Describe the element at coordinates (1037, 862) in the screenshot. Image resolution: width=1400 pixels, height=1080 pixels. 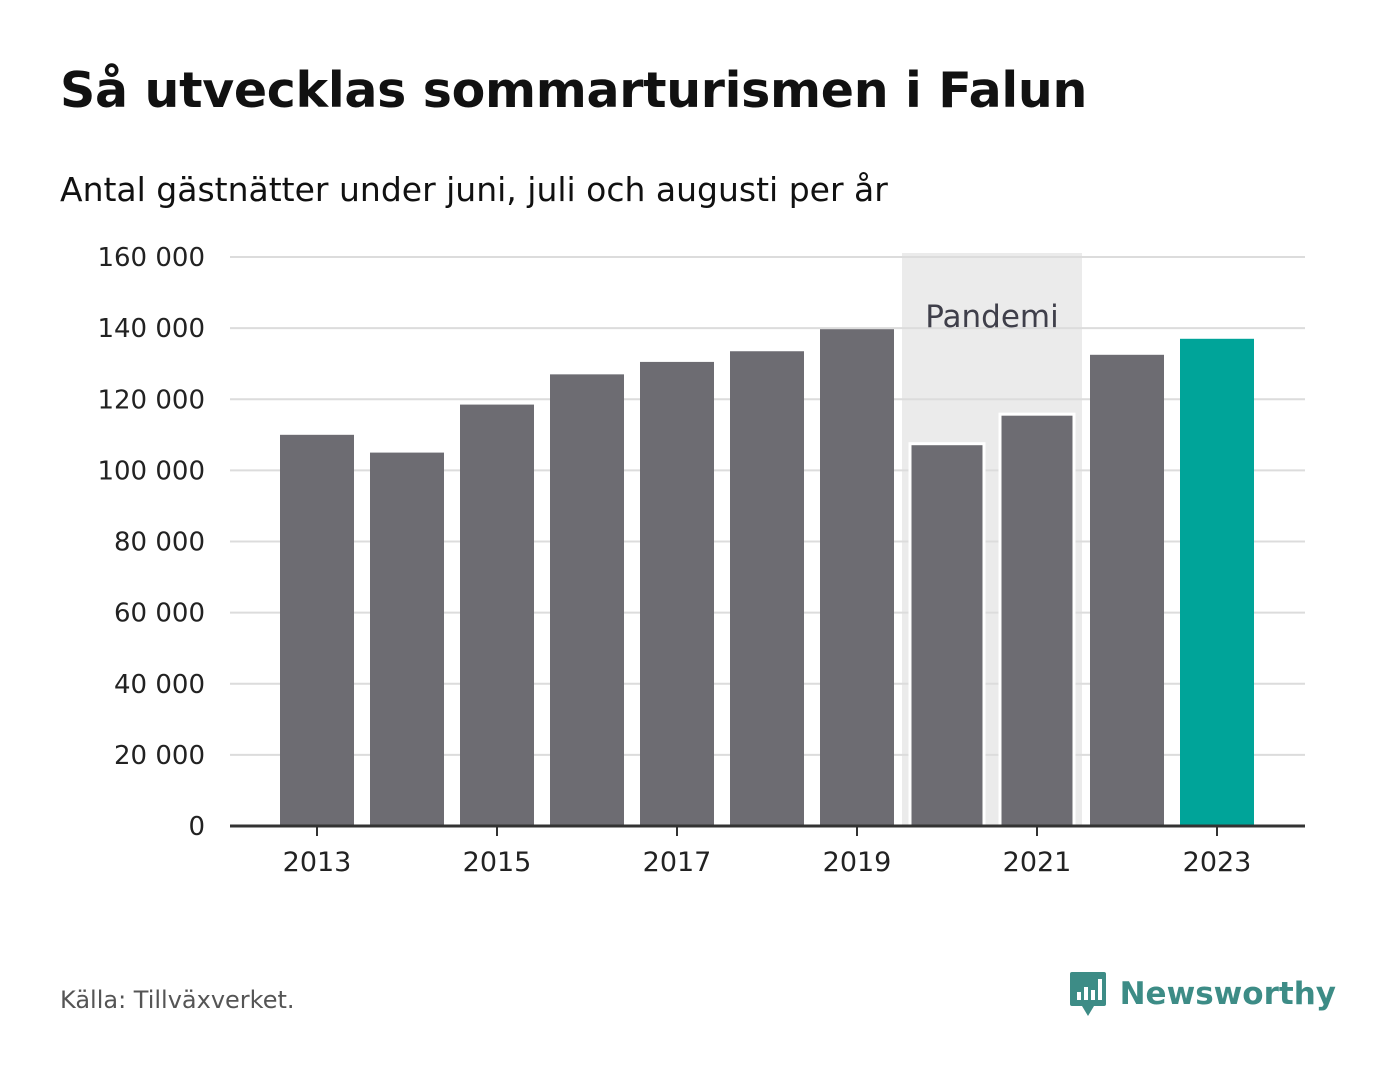
I see `x-tick-label: 2021` at that location.